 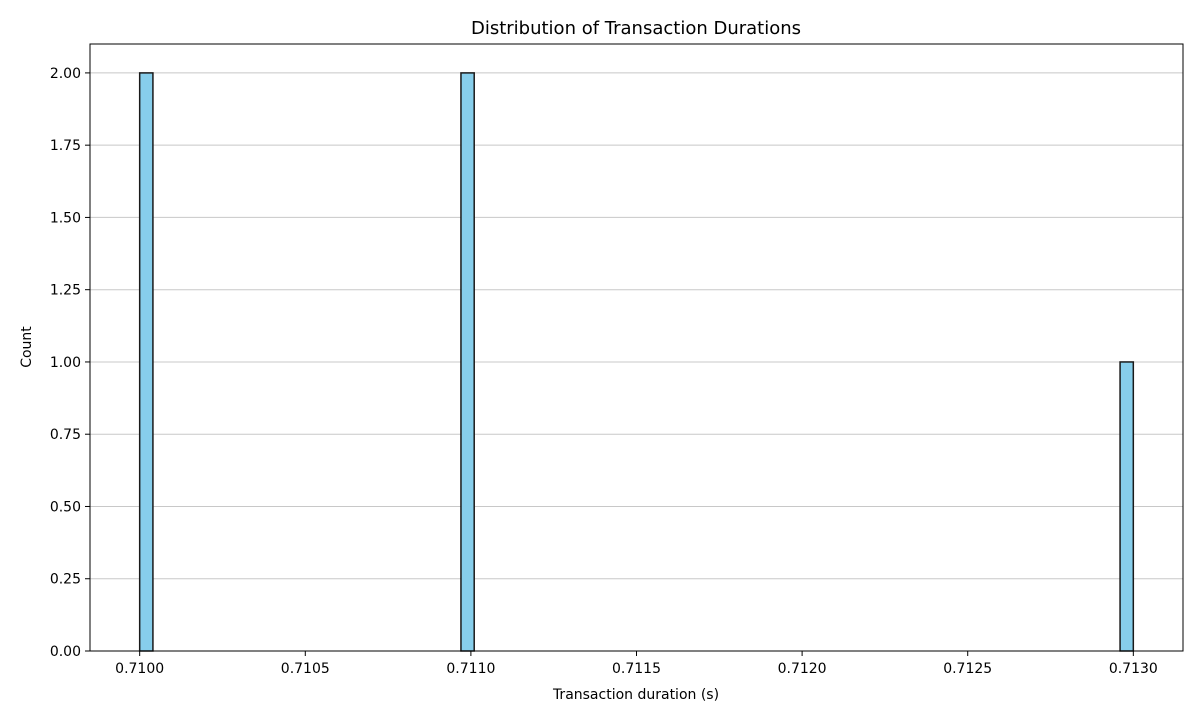 I want to click on y-tick-label-7: 1.75, so click(x=65, y=146).